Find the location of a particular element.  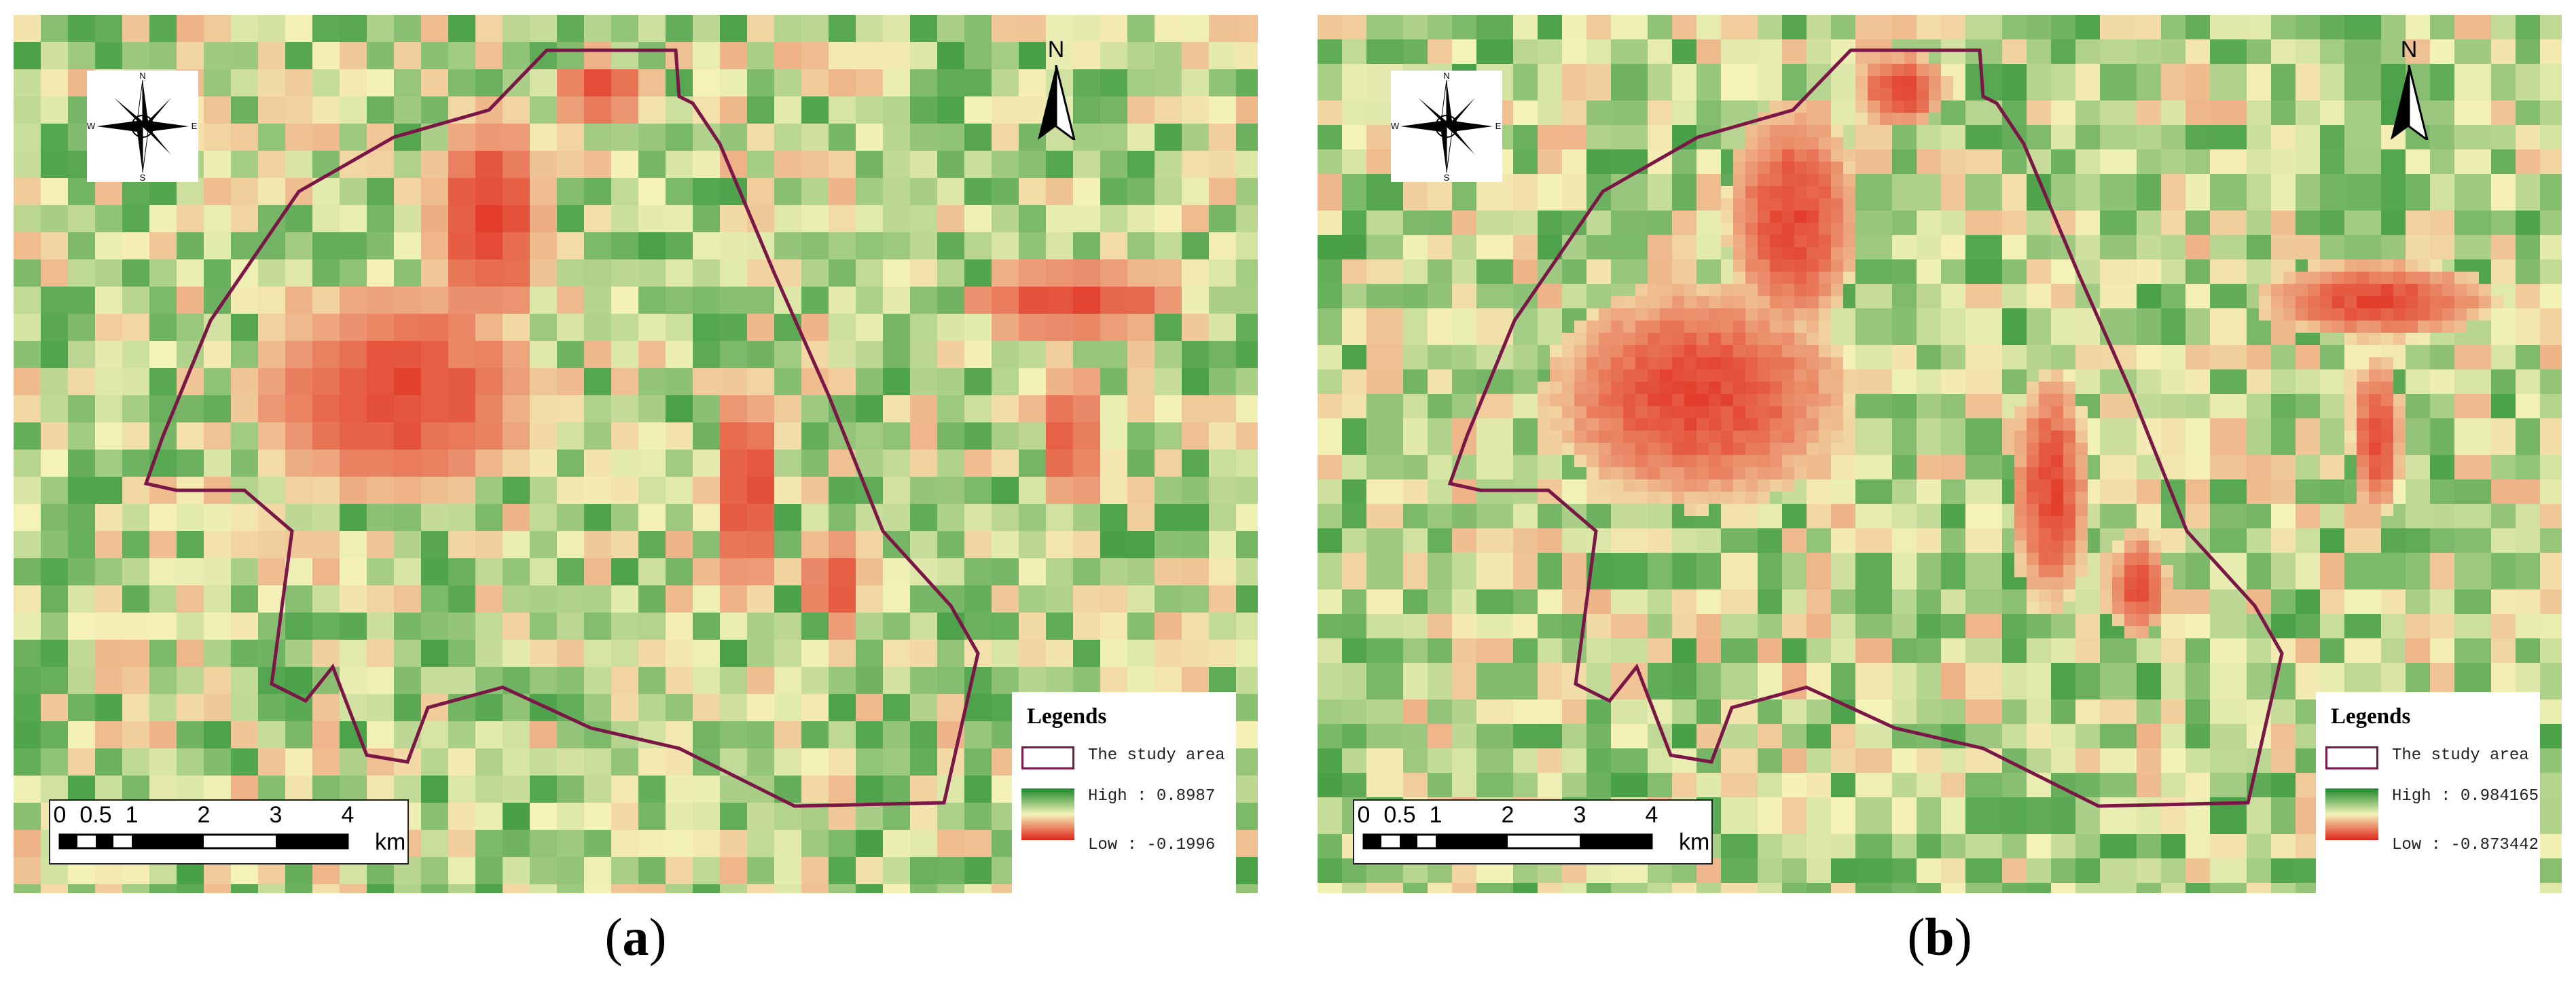

caption-b: (b) is located at coordinates (1940, 936).